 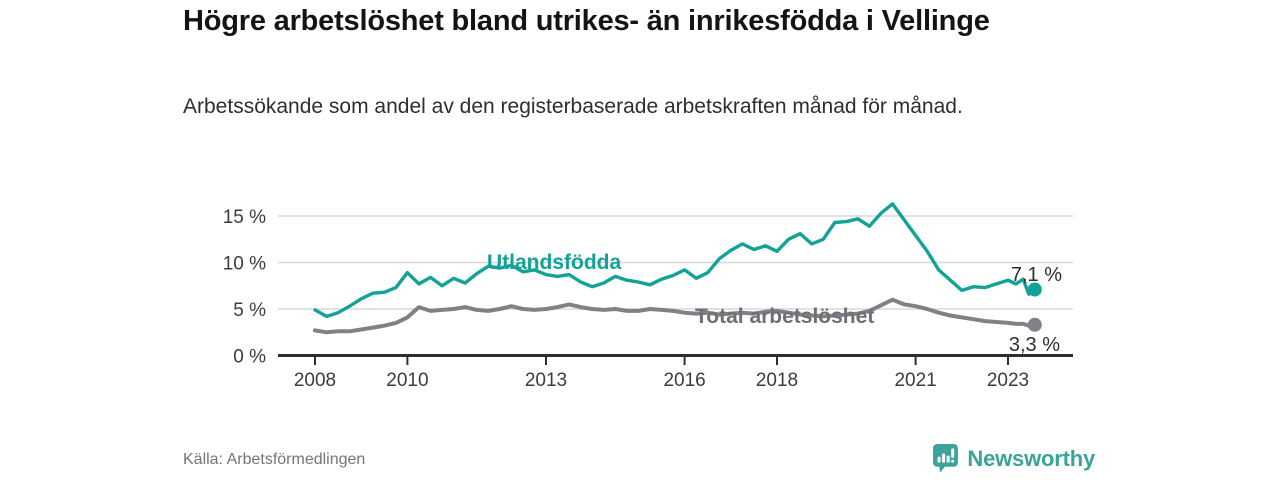 What do you see at coordinates (1036, 275) in the screenshot?
I see `series-end-value-utlandsfodda: 7,1 %` at bounding box center [1036, 275].